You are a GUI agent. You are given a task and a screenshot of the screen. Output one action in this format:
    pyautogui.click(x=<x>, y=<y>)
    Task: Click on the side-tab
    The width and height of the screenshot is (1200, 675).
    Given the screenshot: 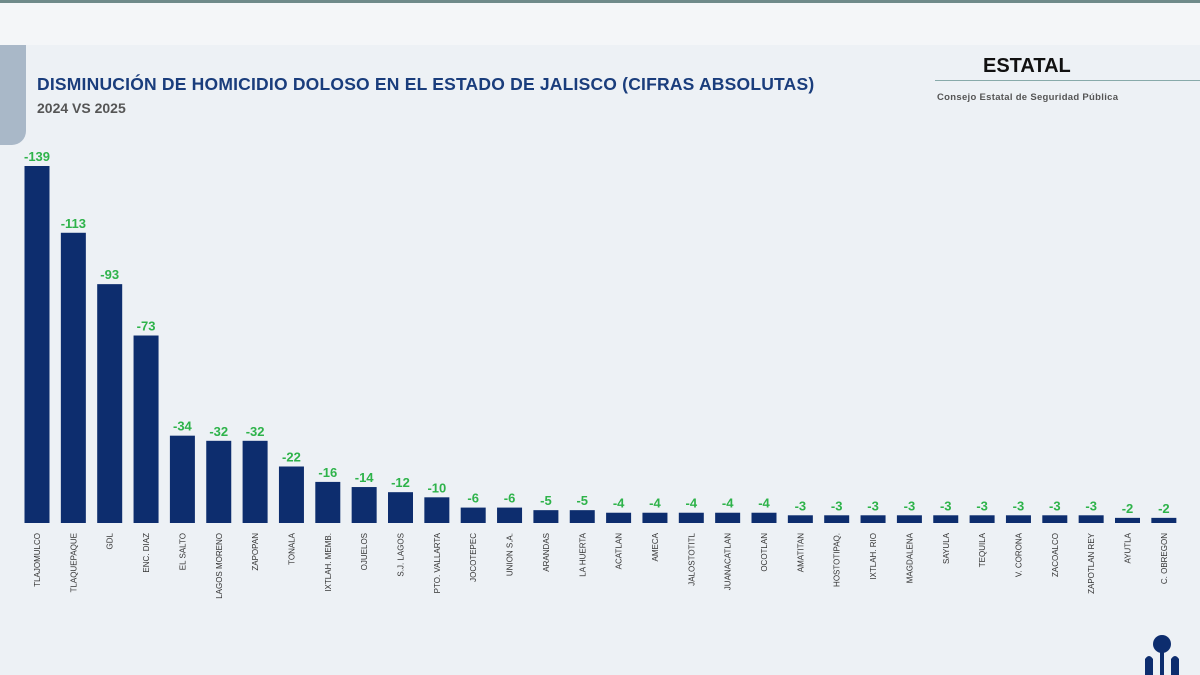 What is the action you would take?
    pyautogui.click(x=13, y=95)
    